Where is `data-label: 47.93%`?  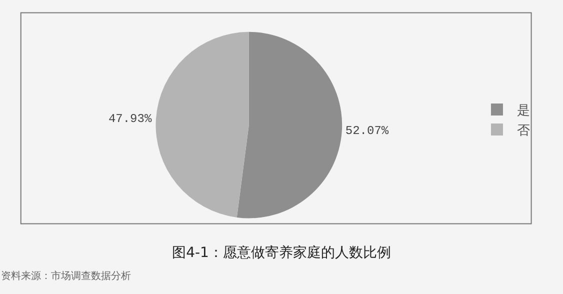 data-label: 47.93% is located at coordinates (130, 119).